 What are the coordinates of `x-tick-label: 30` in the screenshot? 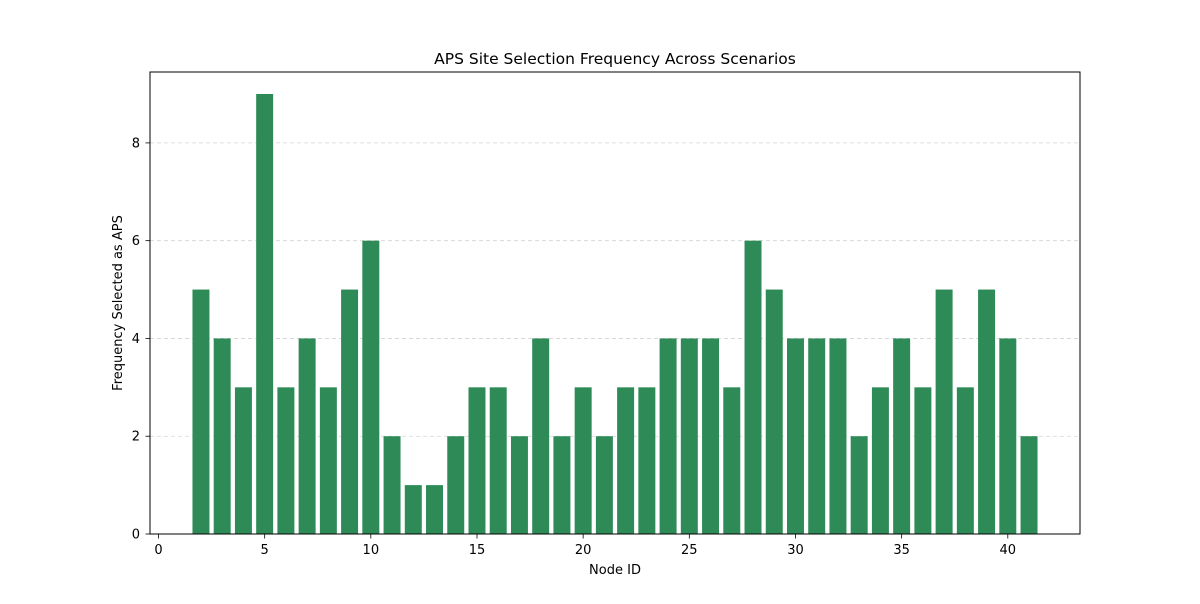 It's located at (795, 550).